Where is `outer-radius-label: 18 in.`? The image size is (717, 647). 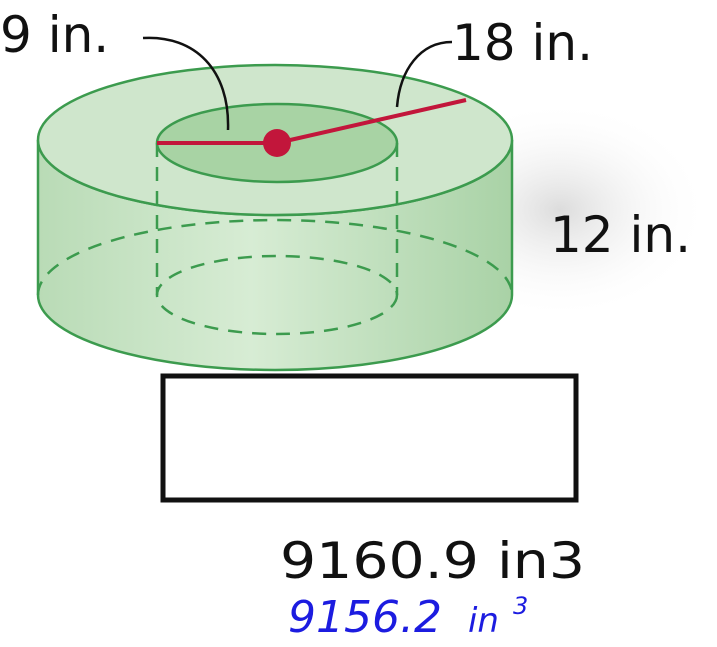 outer-radius-label: 18 in. is located at coordinates (522, 43).